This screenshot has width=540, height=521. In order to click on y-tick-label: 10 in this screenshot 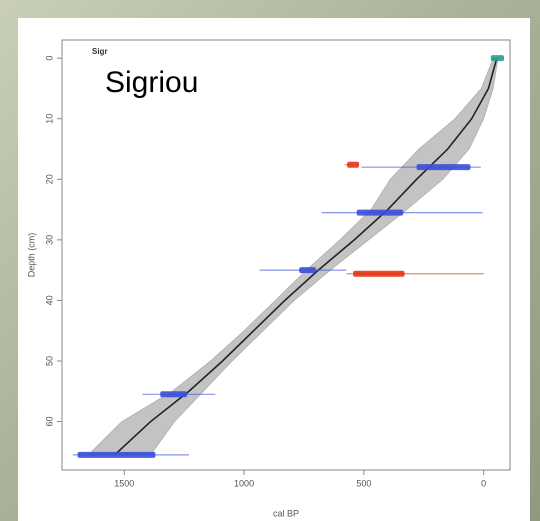, I will do `click(49, 119)`.